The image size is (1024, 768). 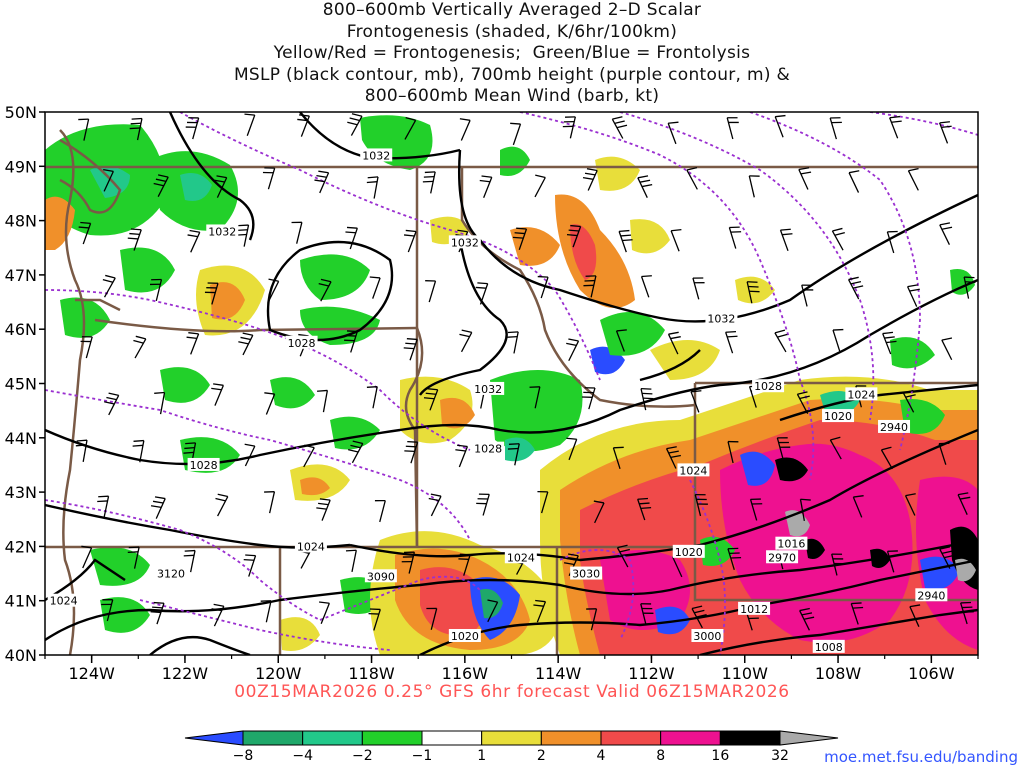 What do you see at coordinates (512, 96) in the screenshot?
I see `title-line-5: 800–600mb Mean Wind (barb, kt)` at bounding box center [512, 96].